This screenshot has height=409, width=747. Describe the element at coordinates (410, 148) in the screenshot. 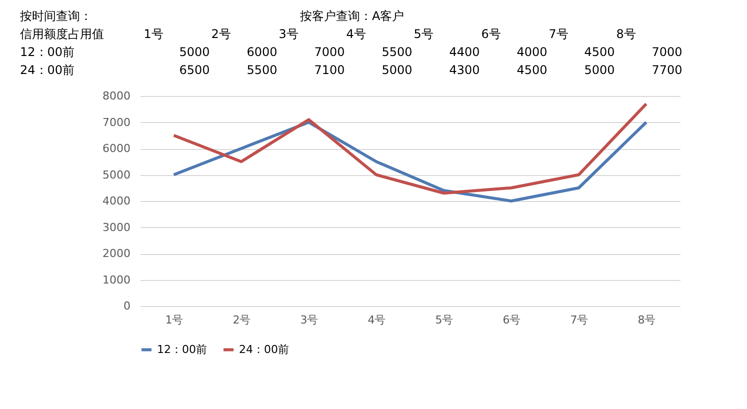

I see `line-series` at that location.